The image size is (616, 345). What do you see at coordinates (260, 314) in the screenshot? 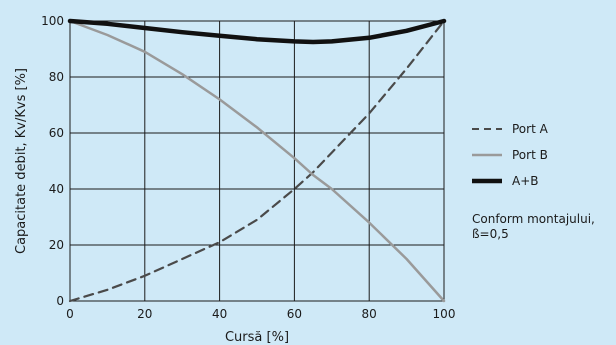
I see `x-axis-ticks: 0 20 40 60 80 100` at bounding box center [260, 314].